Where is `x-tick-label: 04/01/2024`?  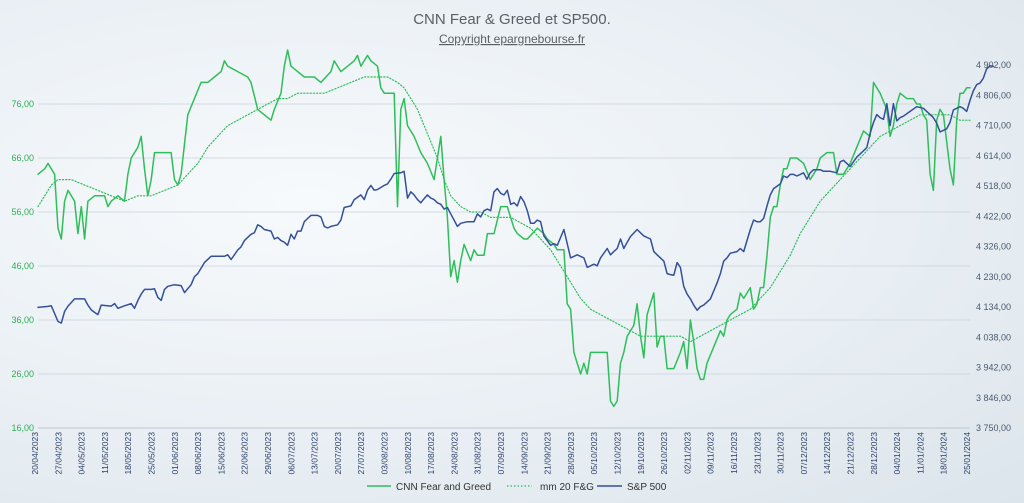 x-tick-label: 04/01/2024 is located at coordinates (897, 453).